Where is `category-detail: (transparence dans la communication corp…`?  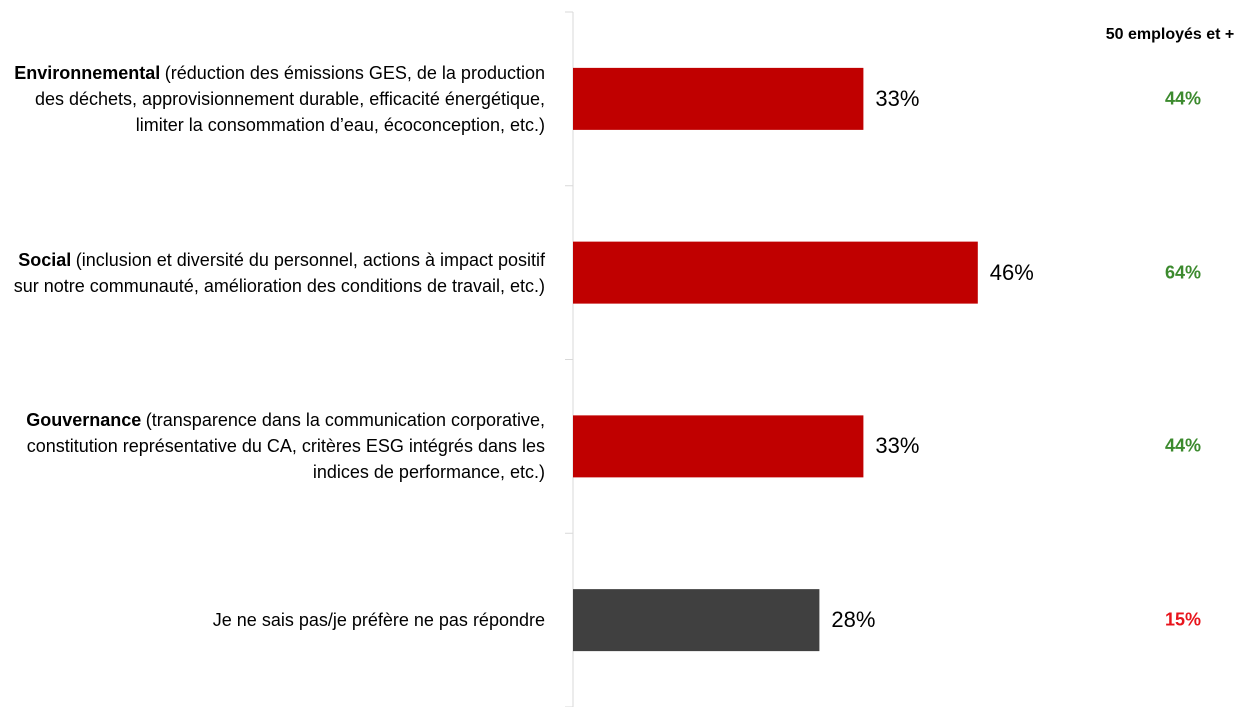
category-detail: (transparence dans la communication corp… is located at coordinates (285, 446).